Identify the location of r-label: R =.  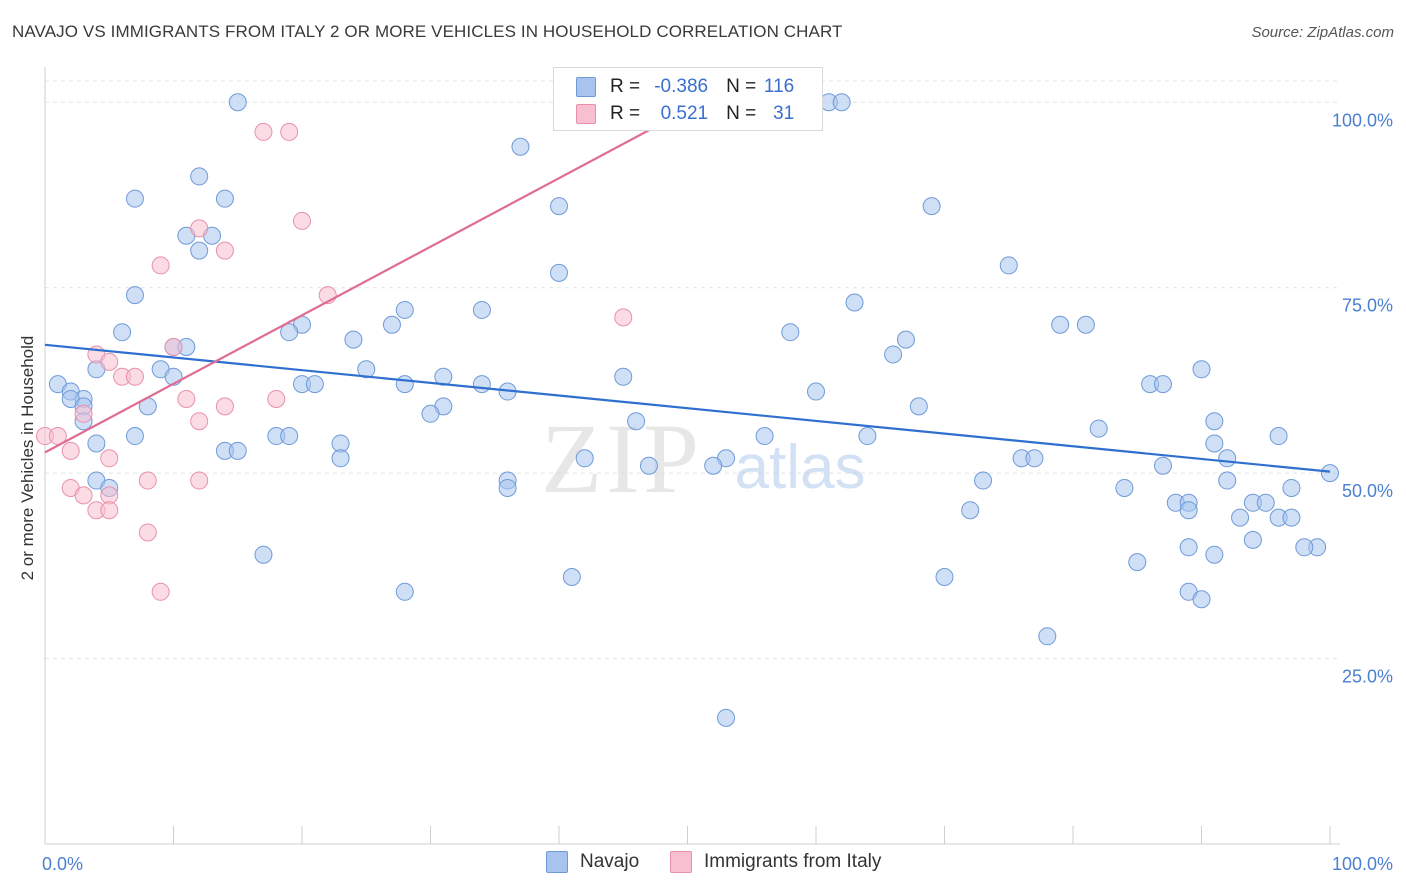
(625, 86).